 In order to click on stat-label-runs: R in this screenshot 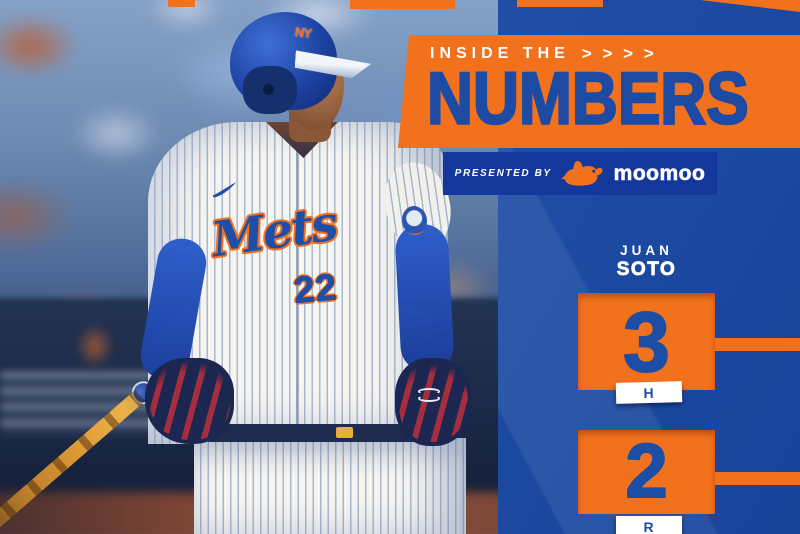, I will do `click(649, 525)`.